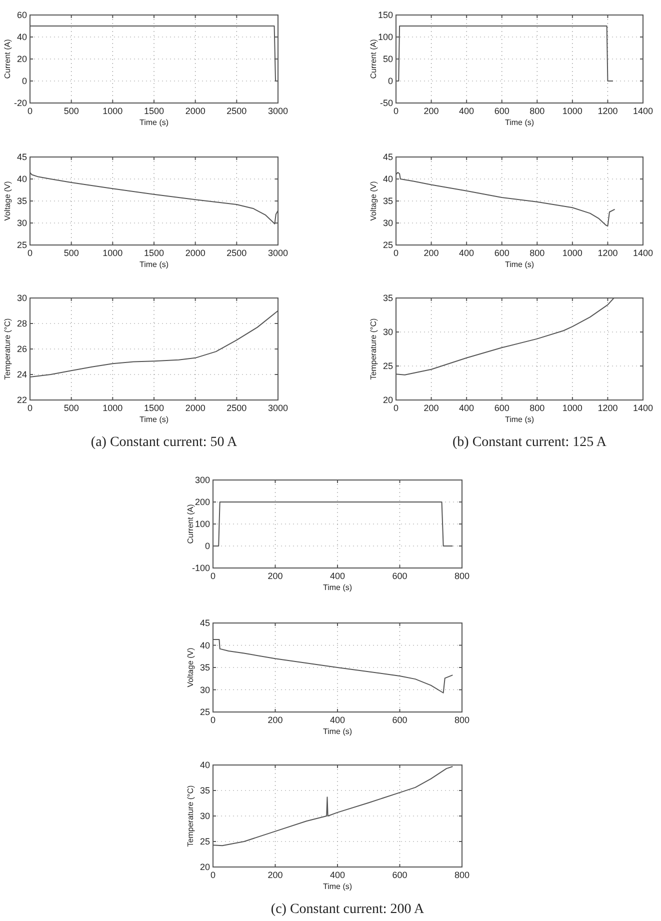 The height and width of the screenshot is (921, 661). I want to click on y-tick-label: 50, so click(387, 59).